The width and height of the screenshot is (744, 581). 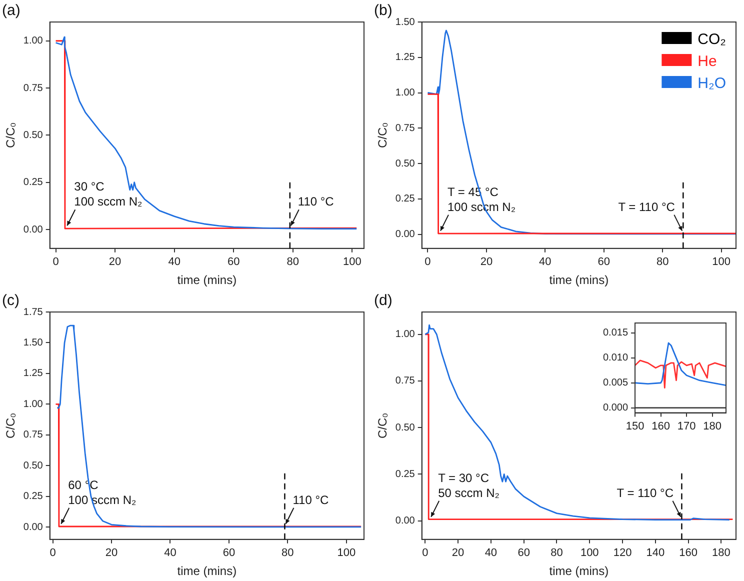 What do you see at coordinates (655, 553) in the screenshot?
I see `x-tick-label: 140` at bounding box center [655, 553].